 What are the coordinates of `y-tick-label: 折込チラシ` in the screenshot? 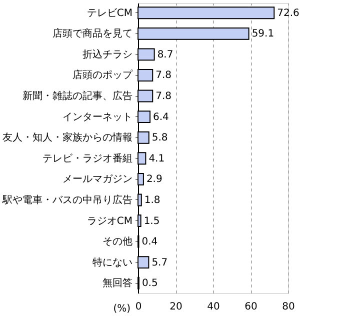 It's located at (107, 54).